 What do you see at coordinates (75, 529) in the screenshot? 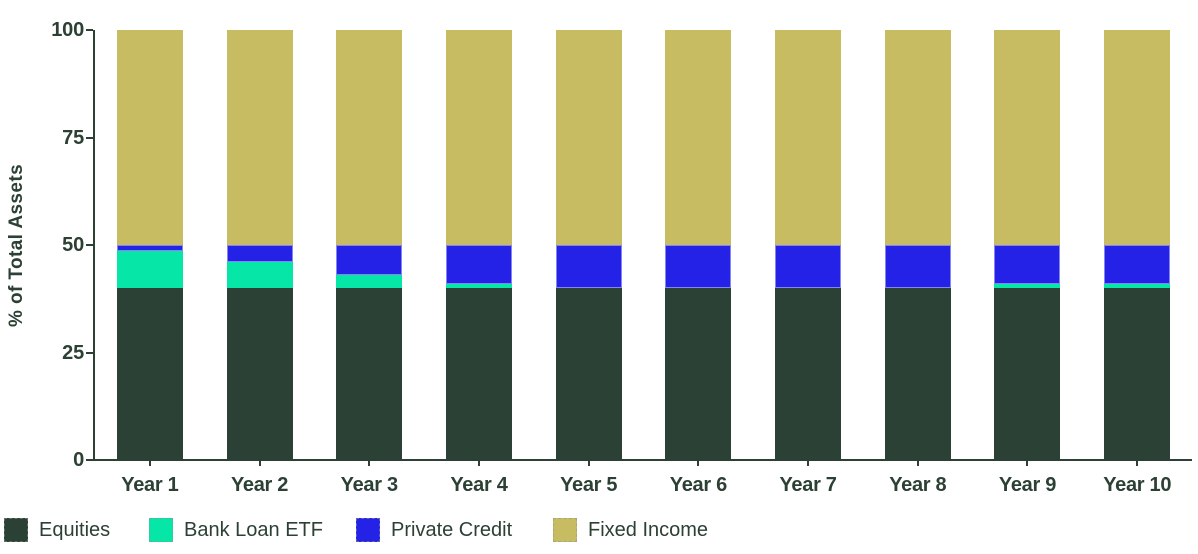
I see `legend-label-equities: Equities` at bounding box center [75, 529].